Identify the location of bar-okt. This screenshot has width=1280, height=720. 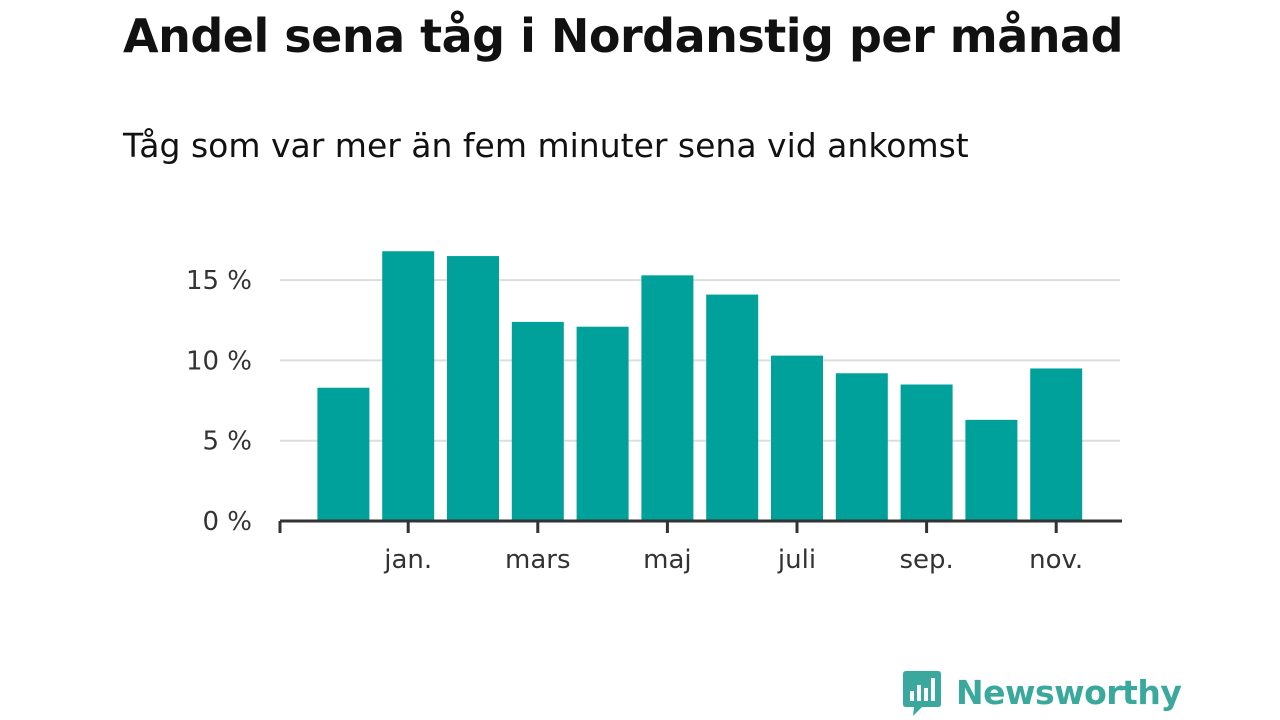
(991, 470).